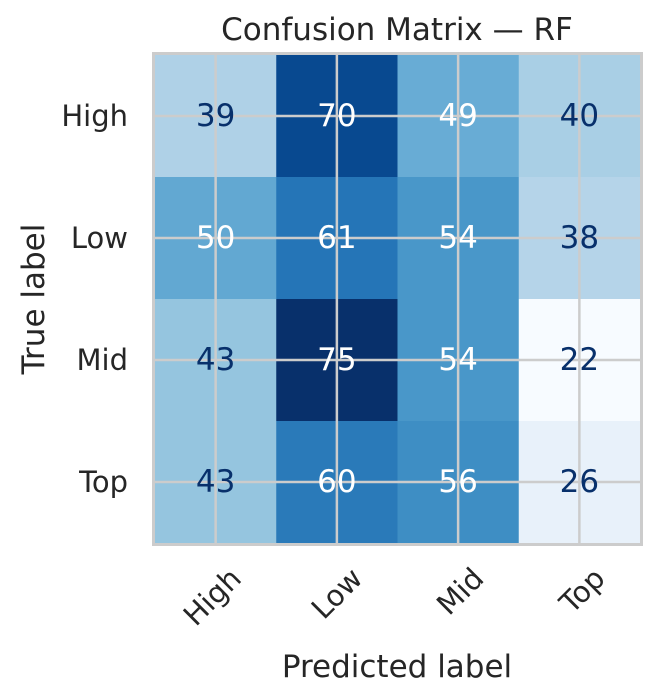 The width and height of the screenshot is (658, 699). I want to click on cell-value-r1-c3: 38, so click(579, 238).